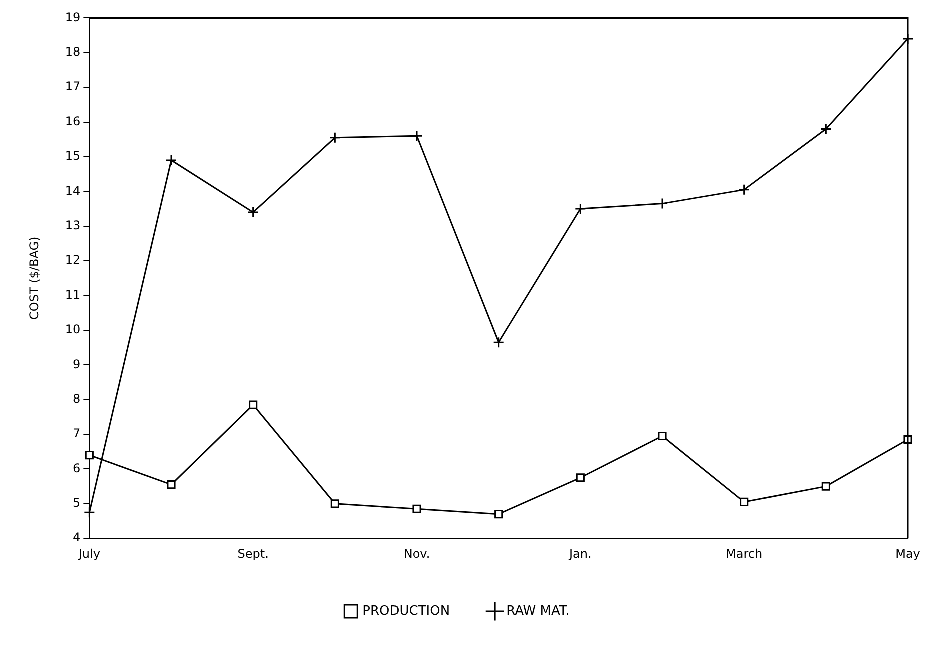 The height and width of the screenshot is (646, 943). Describe the element at coordinates (73, 329) in the screenshot. I see `y-tick-label: 10` at that location.